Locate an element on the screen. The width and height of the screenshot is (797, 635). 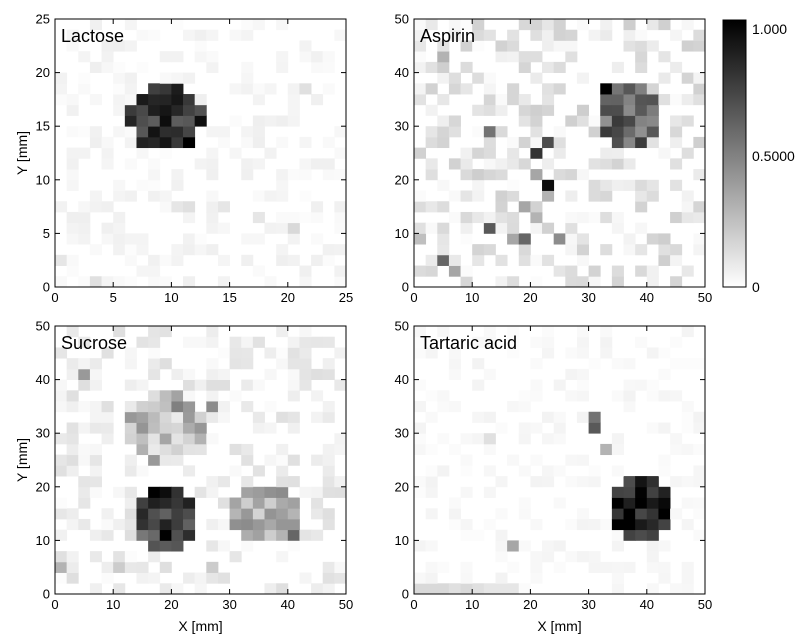
x-tick-label: 25 is located at coordinates (346, 297).